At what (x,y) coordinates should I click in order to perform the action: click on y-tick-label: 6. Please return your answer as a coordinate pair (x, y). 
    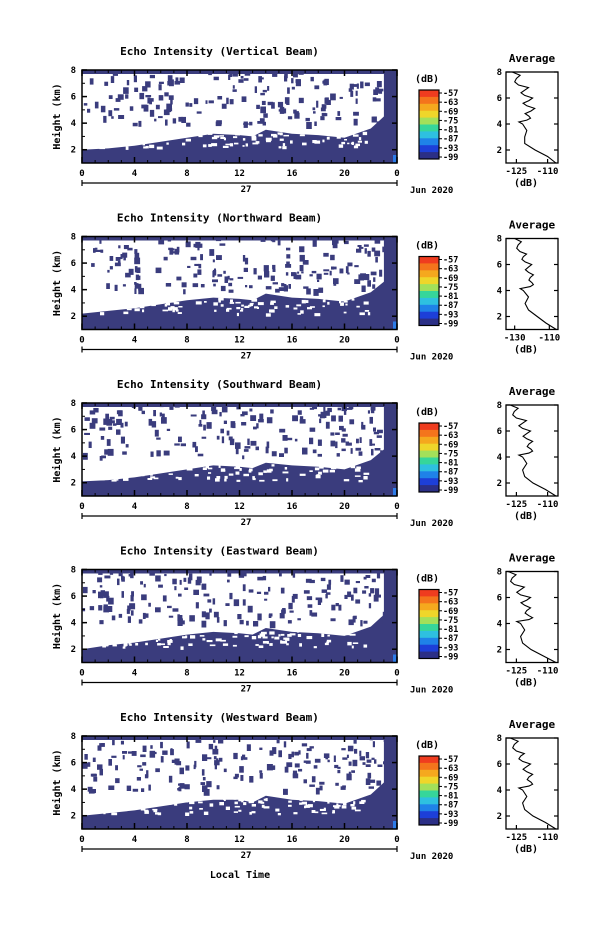
    Looking at the image, I should click on (73, 98).